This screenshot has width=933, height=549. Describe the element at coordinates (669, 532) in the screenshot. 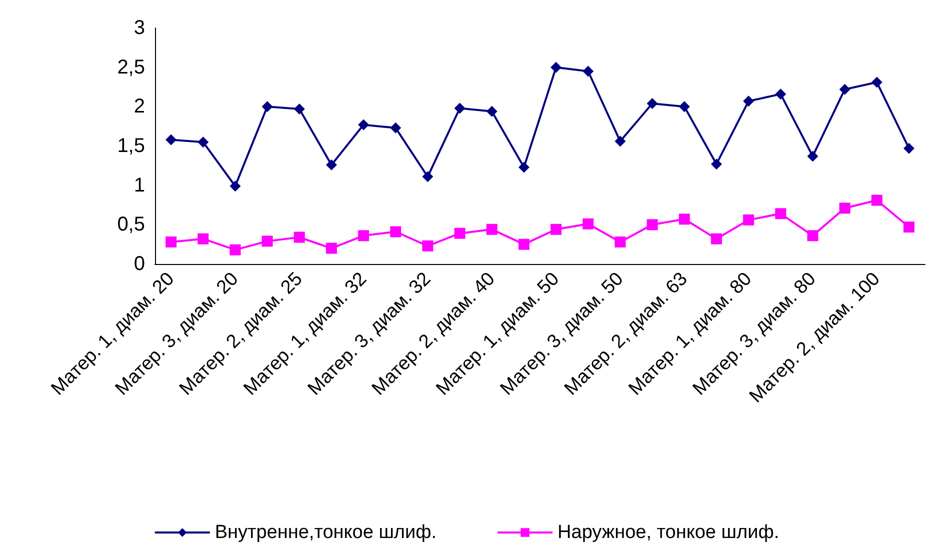

I see `legend-label: Наружное, тонкое шлиф.` at that location.